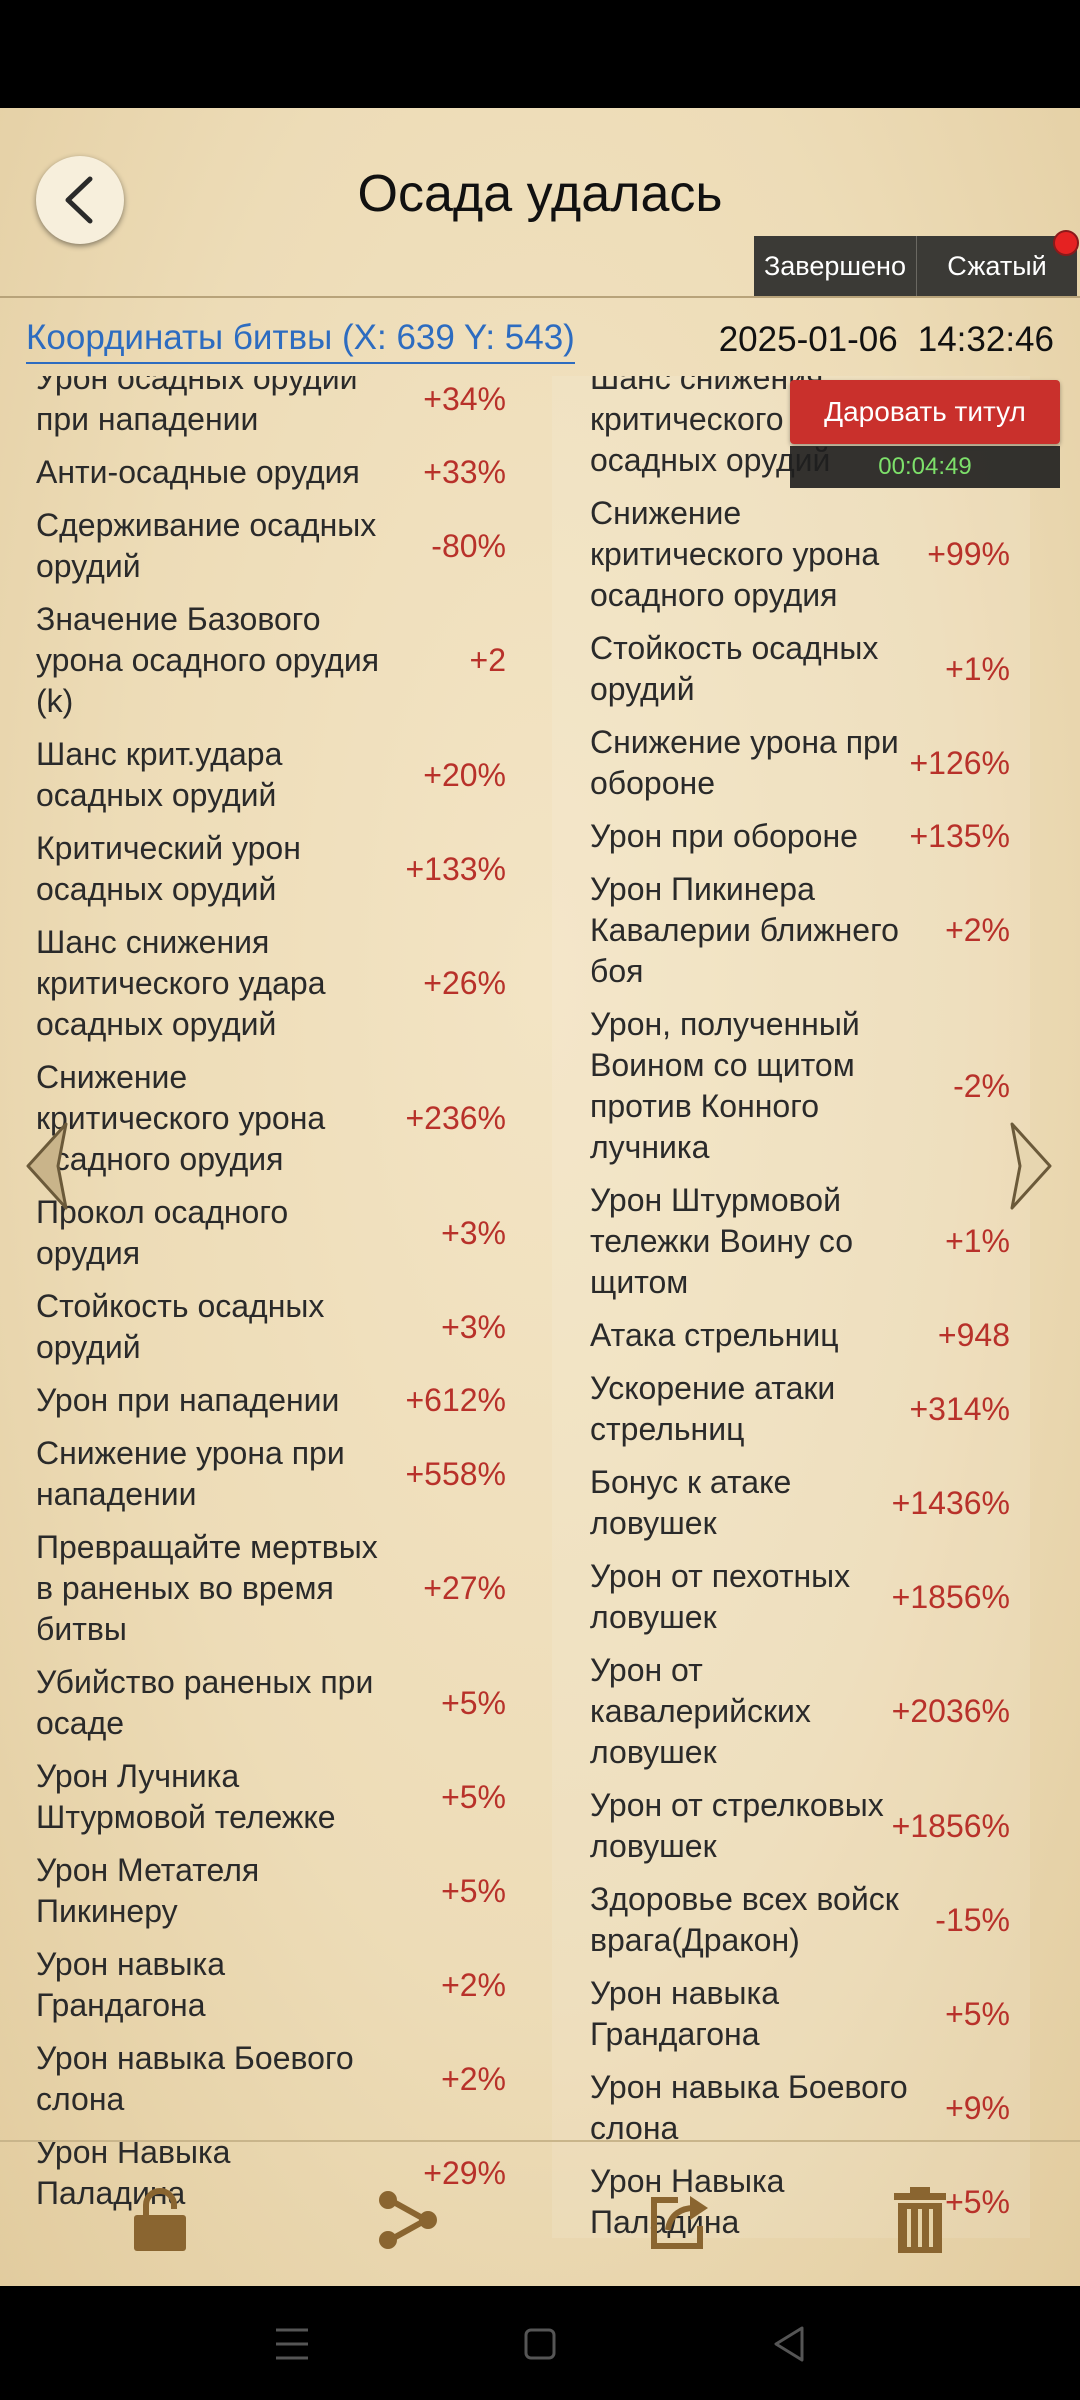 The width and height of the screenshot is (1080, 2400). I want to click on stat-row: Сдерживание осадных орудий -80%, so click(283, 546).